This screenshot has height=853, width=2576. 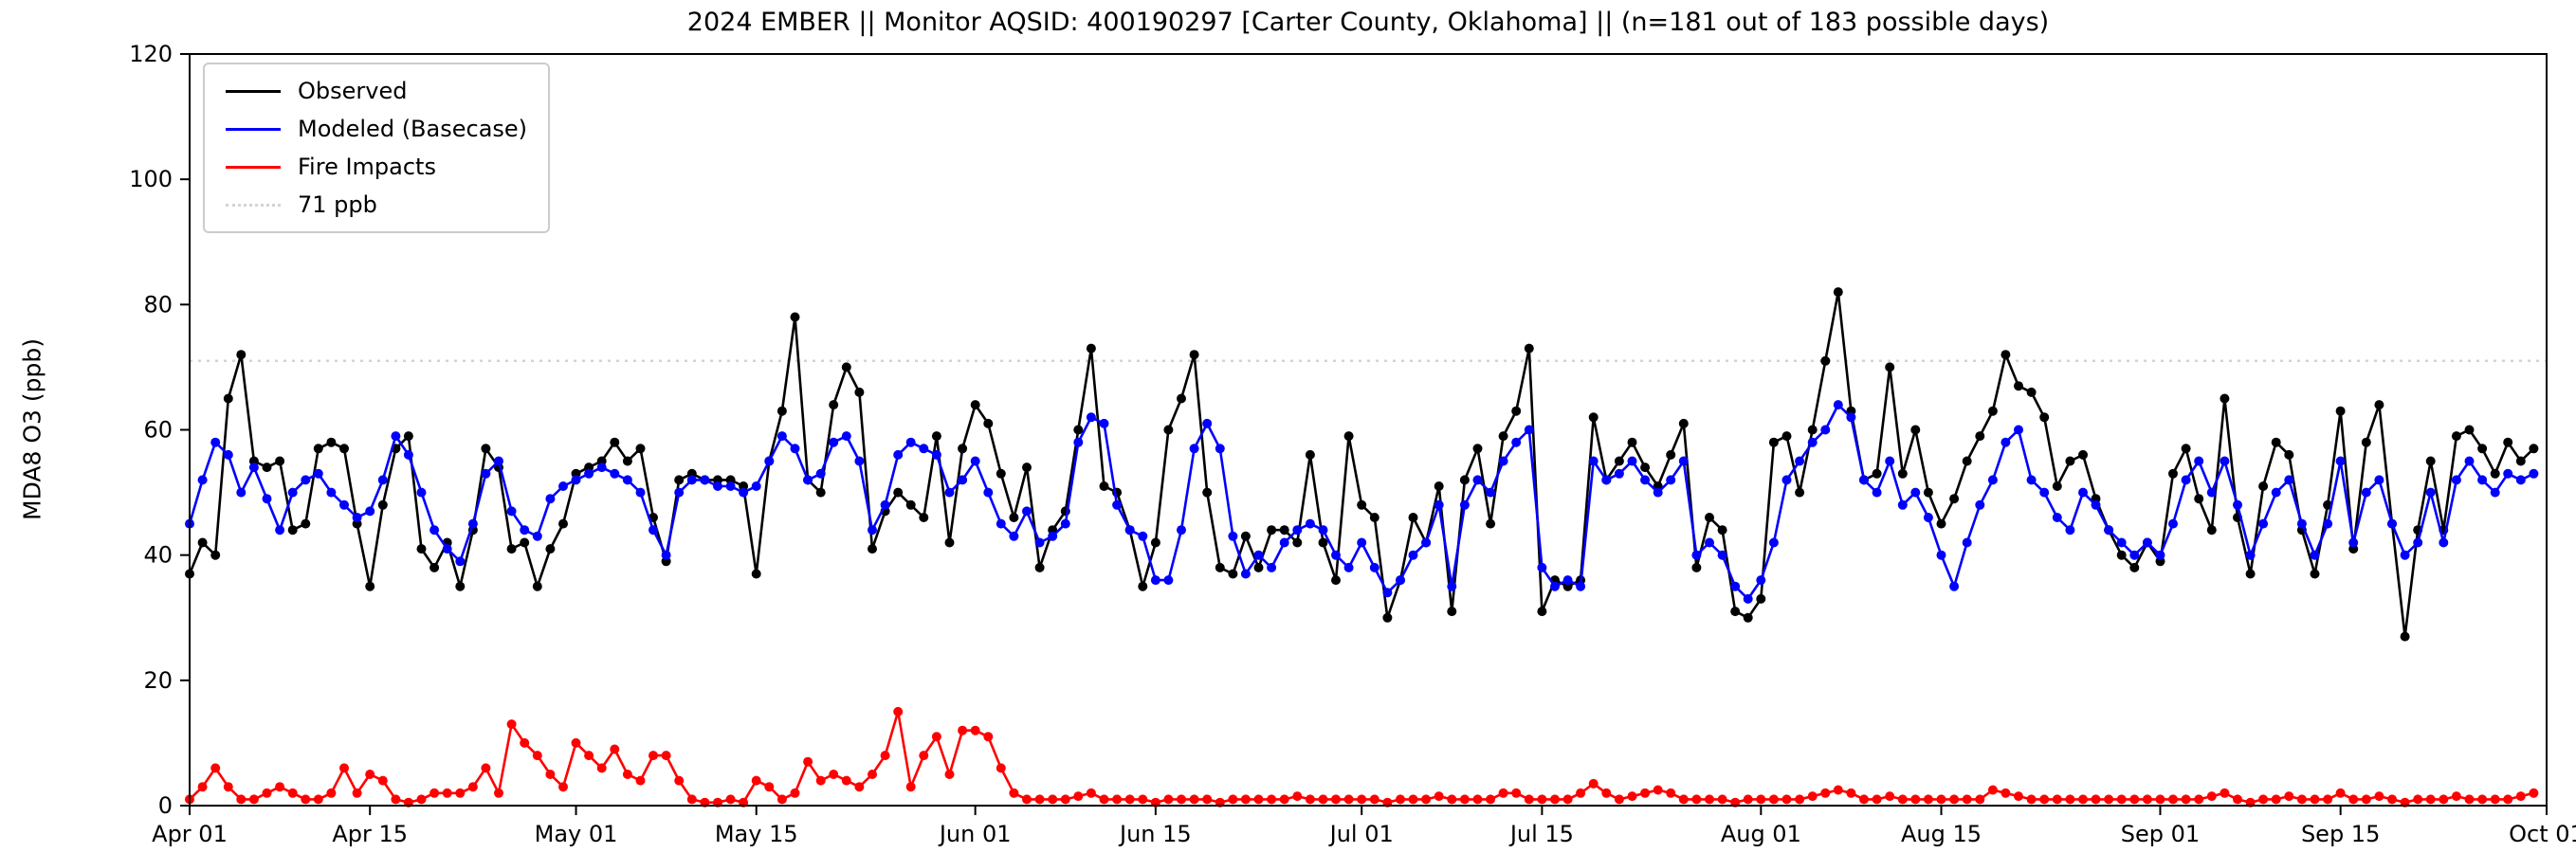 I want to click on y-tick-label: 20, so click(x=158, y=680).